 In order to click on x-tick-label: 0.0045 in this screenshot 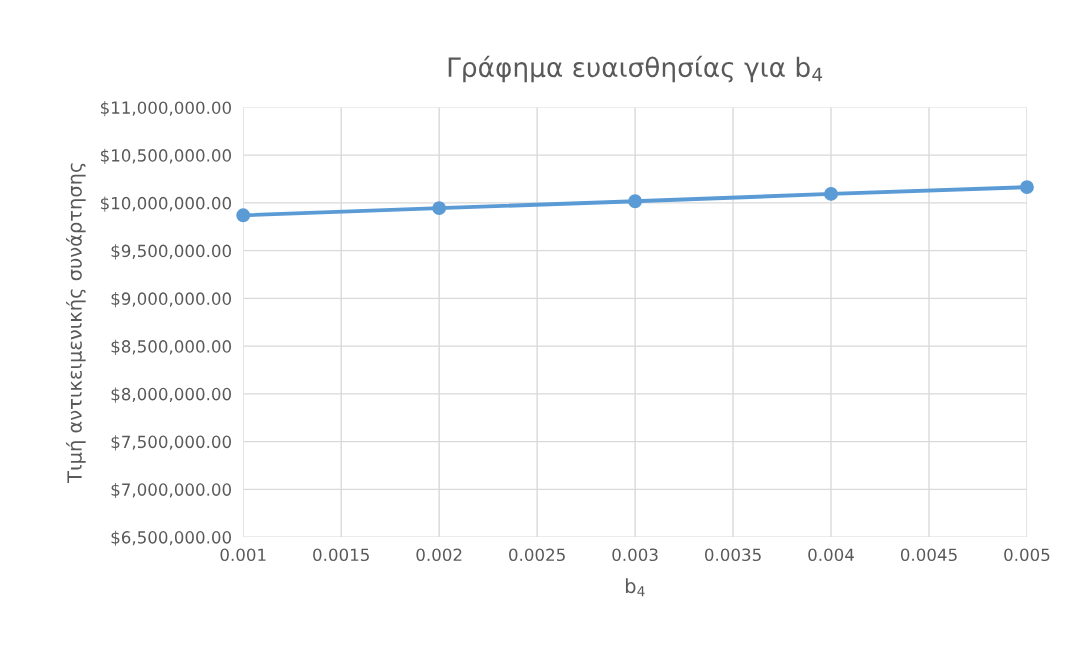, I will do `click(928, 555)`.